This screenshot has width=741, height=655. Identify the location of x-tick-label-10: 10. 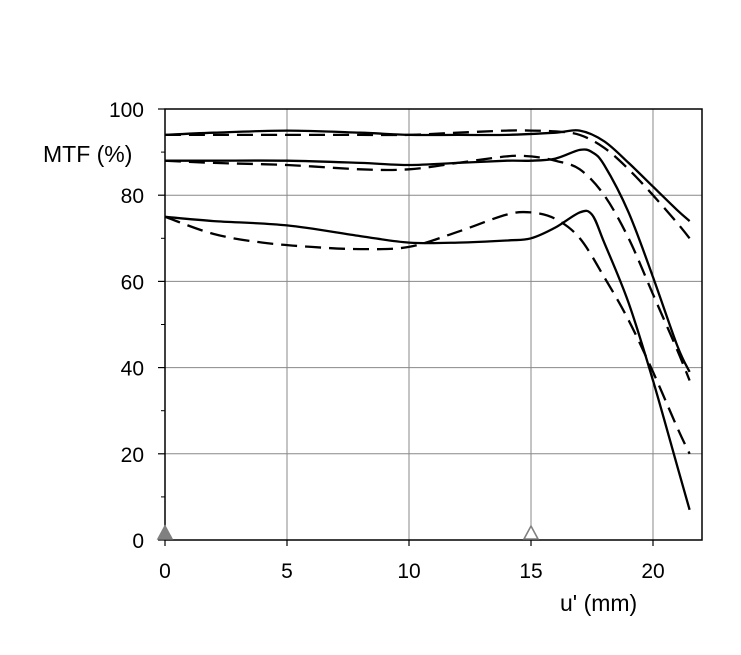
(408, 571).